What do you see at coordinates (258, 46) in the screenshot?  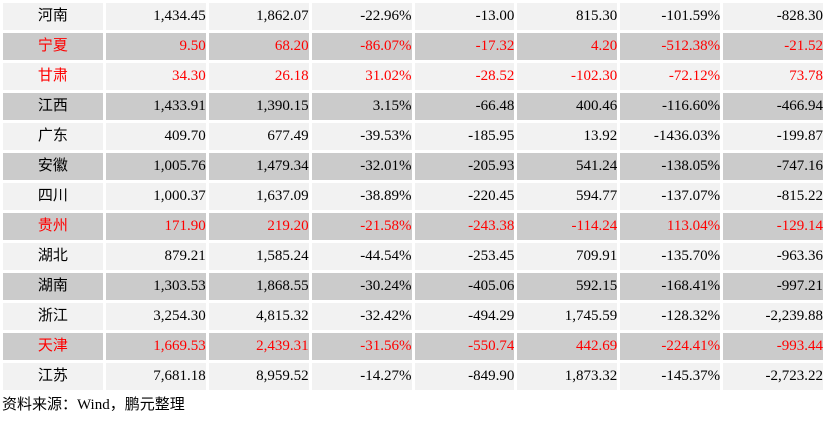 I see `value-cell: 68.20` at bounding box center [258, 46].